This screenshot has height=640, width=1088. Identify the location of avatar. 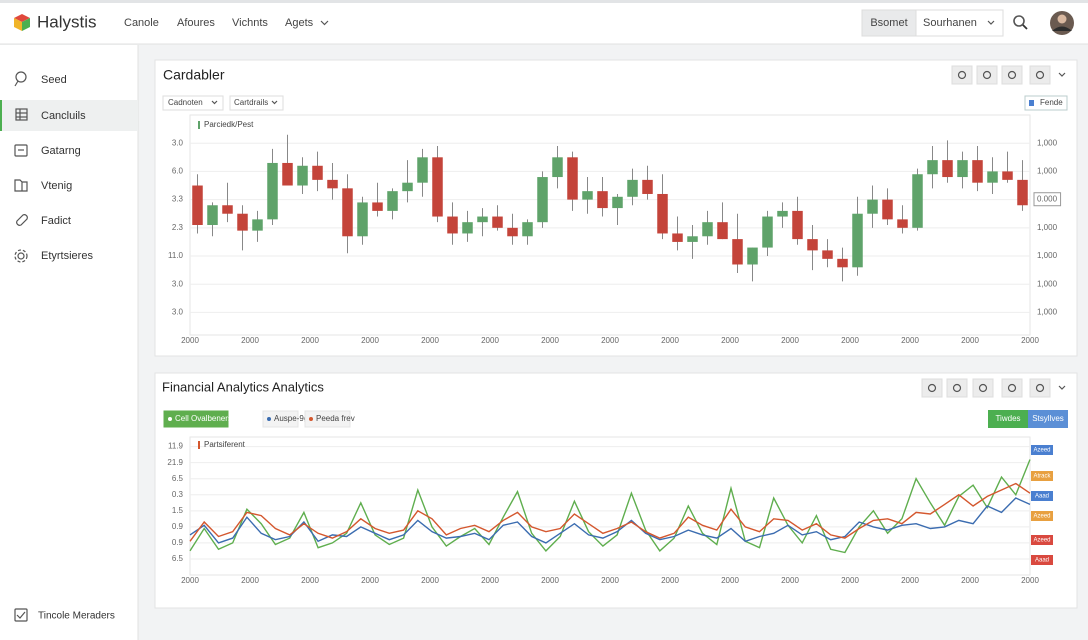
(1062, 23).